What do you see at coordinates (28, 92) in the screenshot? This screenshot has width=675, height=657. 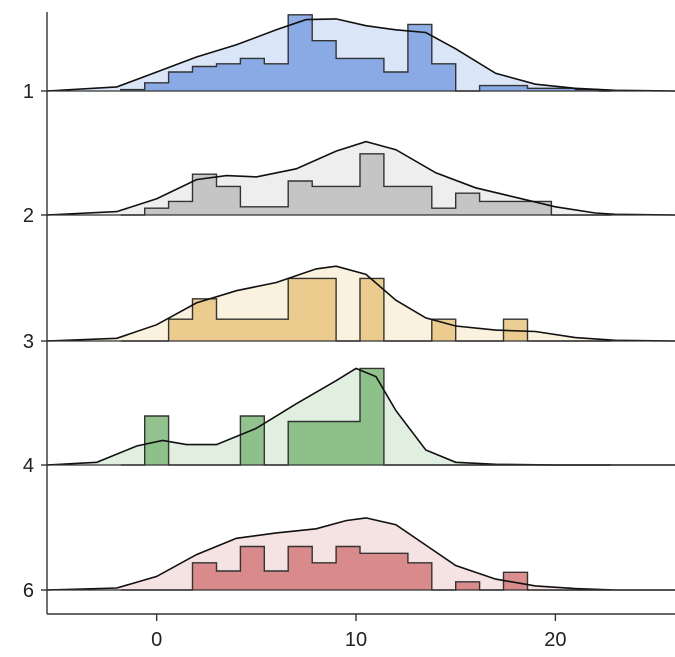 I see `y-tick-label-1: 1` at bounding box center [28, 92].